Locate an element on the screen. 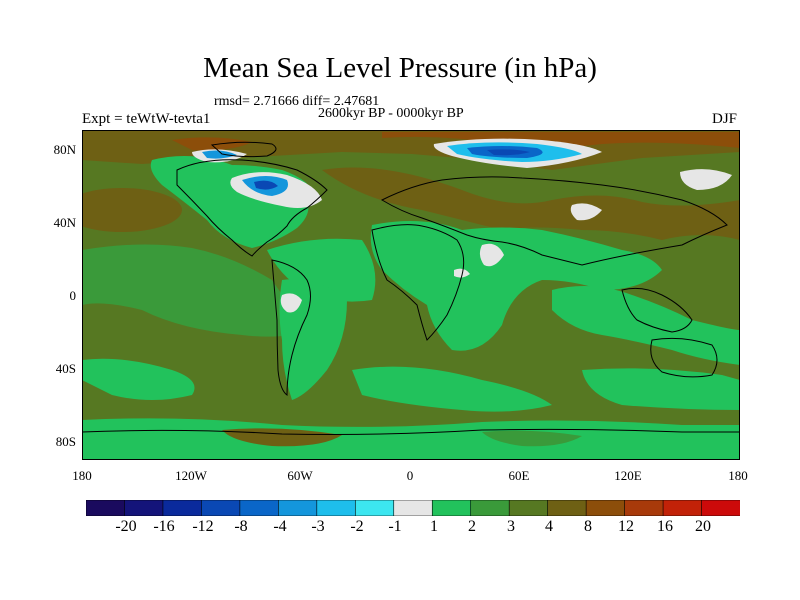 This screenshot has width=800, height=600. colorbar-label: 16 is located at coordinates (665, 526).